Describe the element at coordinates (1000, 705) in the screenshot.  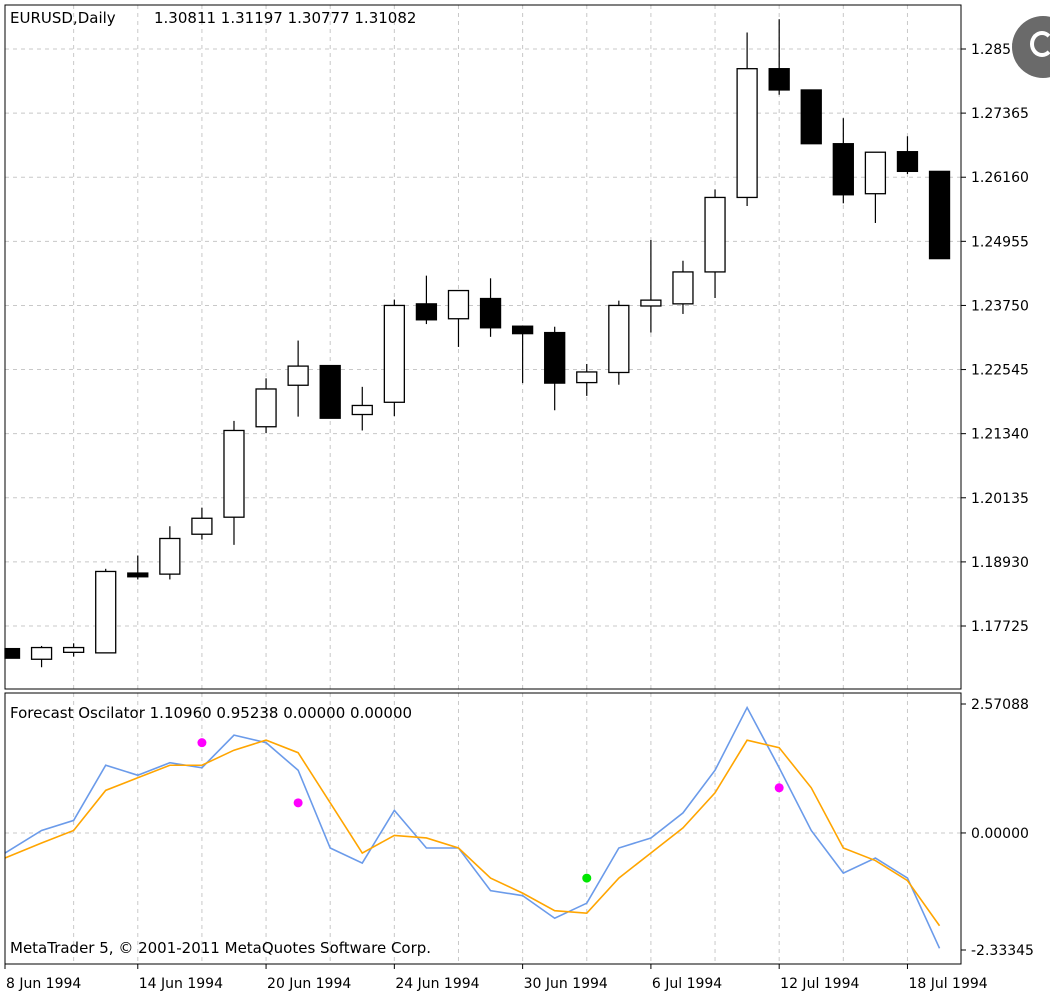
I see `sub-price-tick-label: 2.57088` at that location.